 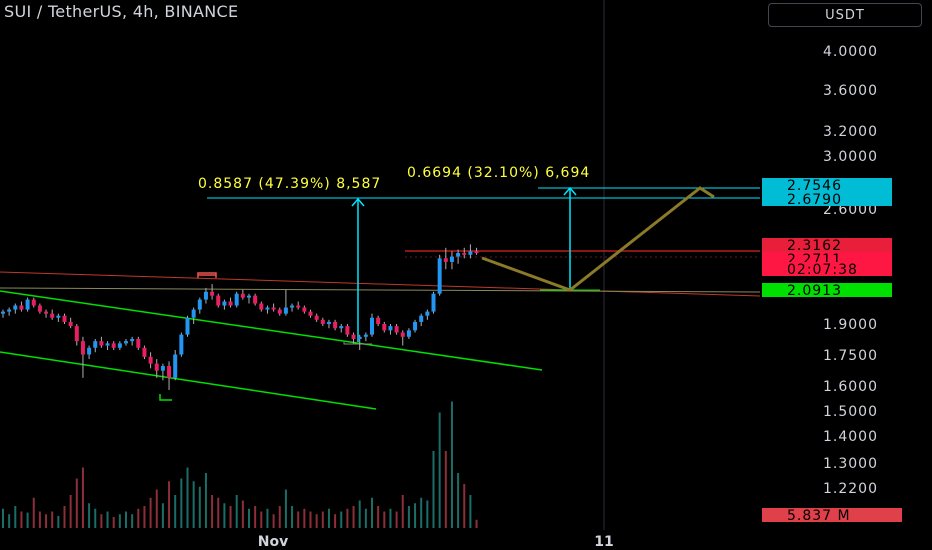 What do you see at coordinates (273, 542) in the screenshot?
I see `time-tick-label: Nov` at bounding box center [273, 542].